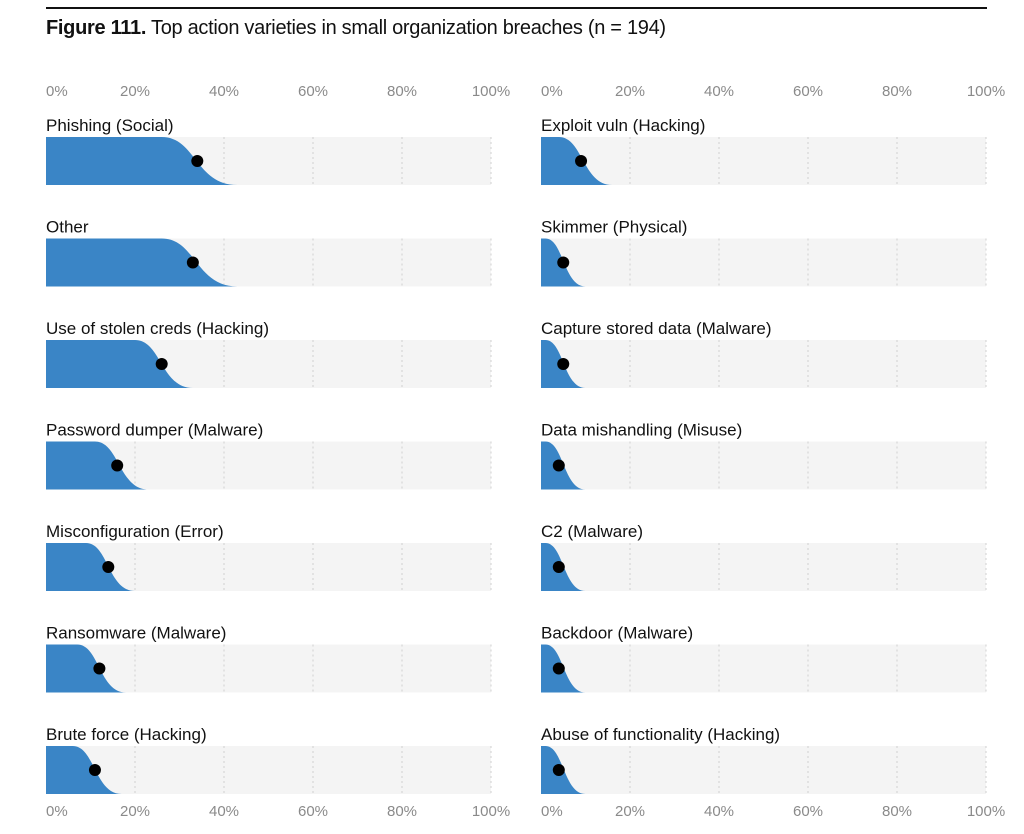 This screenshot has width=1024, height=834. I want to click on chart-row: Abuse of functionality (Hacking), so click(764, 759).